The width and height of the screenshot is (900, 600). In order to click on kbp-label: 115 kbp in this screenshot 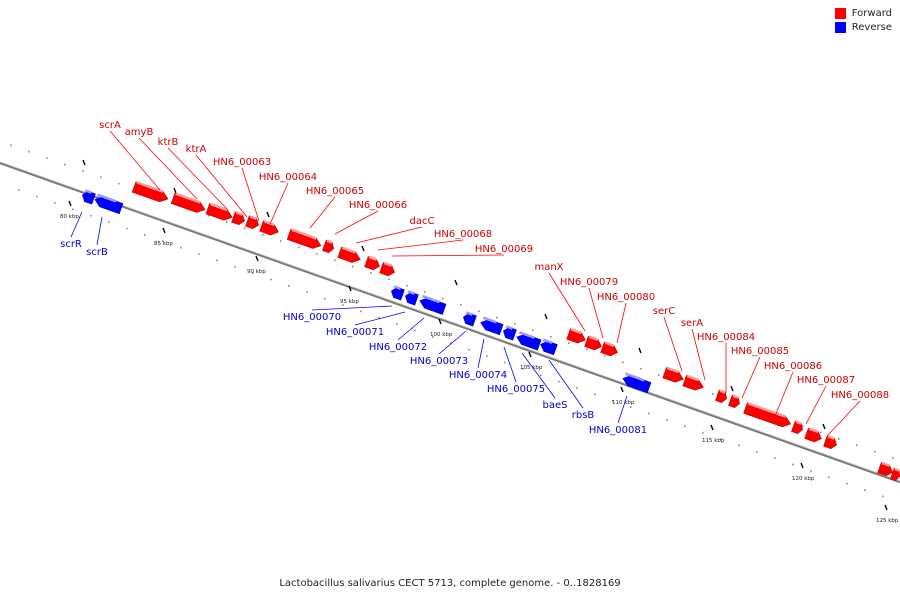, I will do `click(713, 441)`.